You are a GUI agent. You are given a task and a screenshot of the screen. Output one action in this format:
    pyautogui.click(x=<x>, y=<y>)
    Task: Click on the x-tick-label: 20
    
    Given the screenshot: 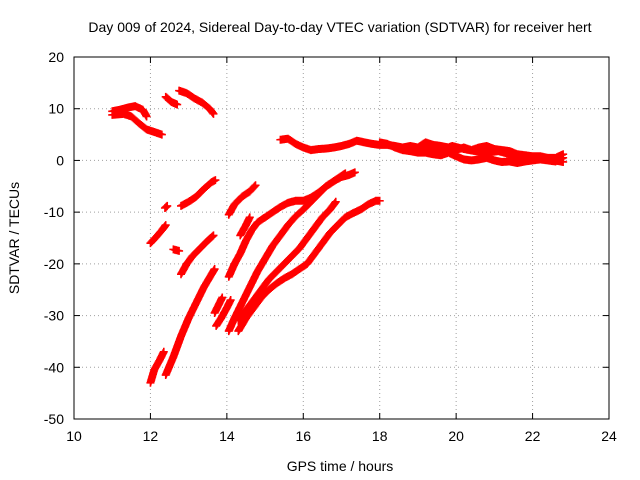 What is the action you would take?
    pyautogui.click(x=456, y=436)
    